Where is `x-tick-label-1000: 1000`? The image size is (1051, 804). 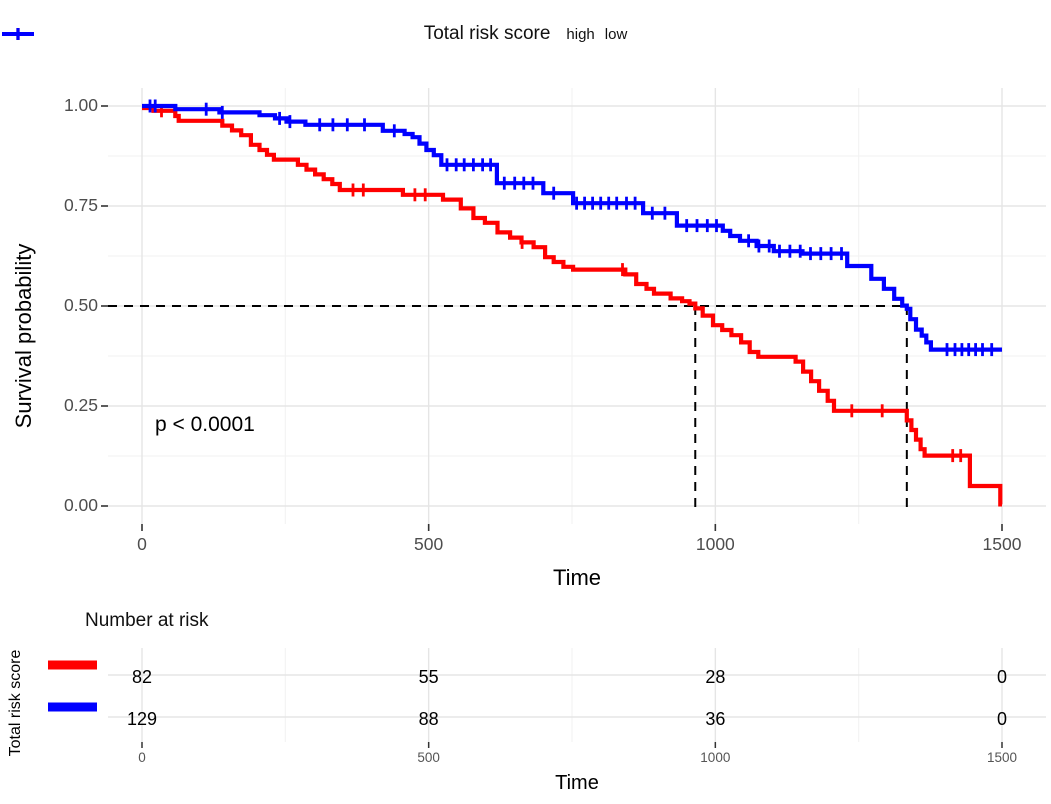 x-tick-label-1000: 1000 is located at coordinates (715, 544).